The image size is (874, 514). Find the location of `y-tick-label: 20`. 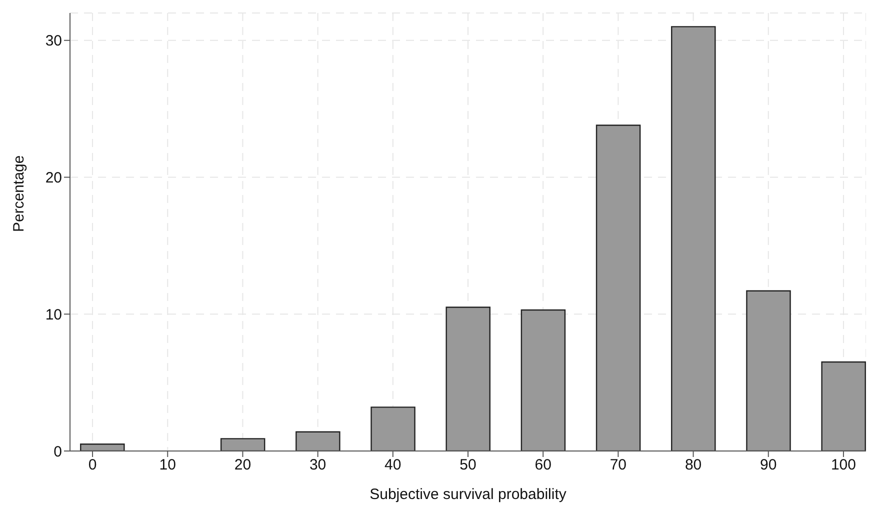

y-tick-label: 20 is located at coordinates (53, 178).